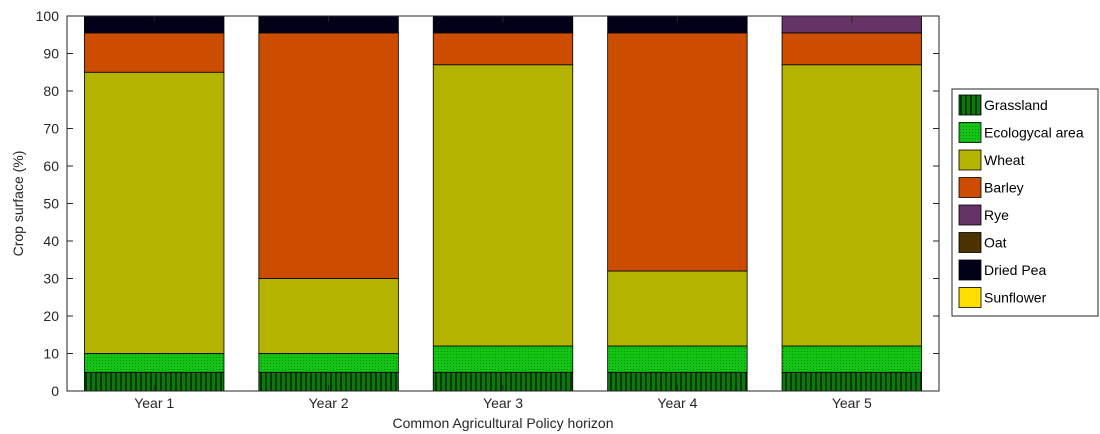 The height and width of the screenshot is (434, 1100). Describe the element at coordinates (55, 391) in the screenshot. I see `y-tick-label: 0` at that location.